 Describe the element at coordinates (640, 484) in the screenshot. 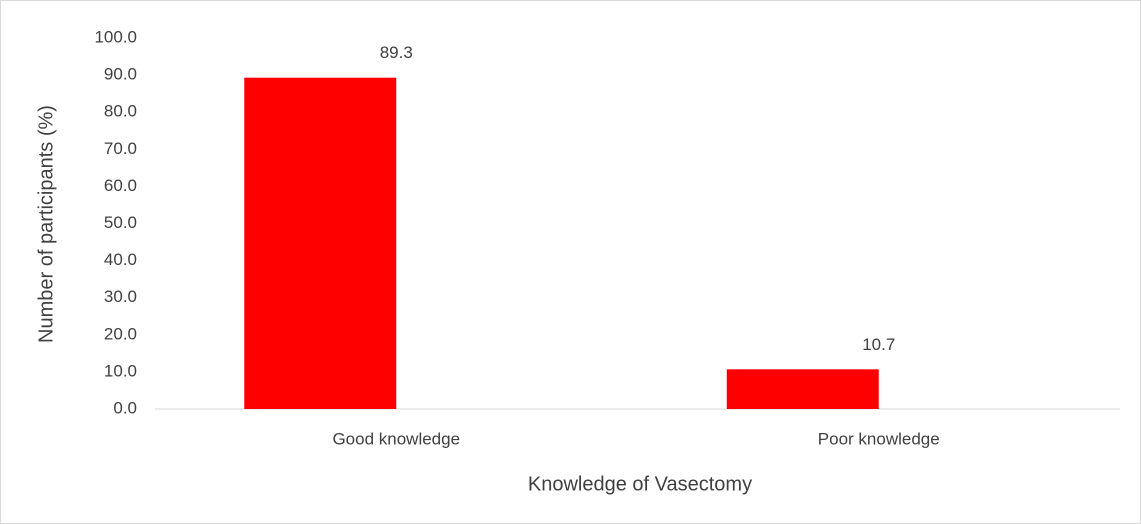

I see `x-axis-title: Knowledge of Vasectomy` at that location.